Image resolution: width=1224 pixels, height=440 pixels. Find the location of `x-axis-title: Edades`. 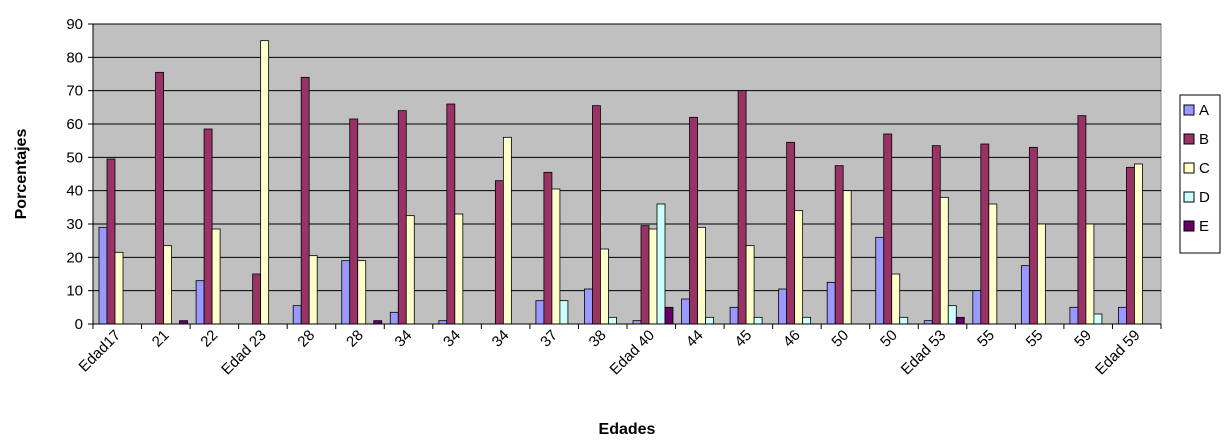

x-axis-title: Edades is located at coordinates (627, 429).